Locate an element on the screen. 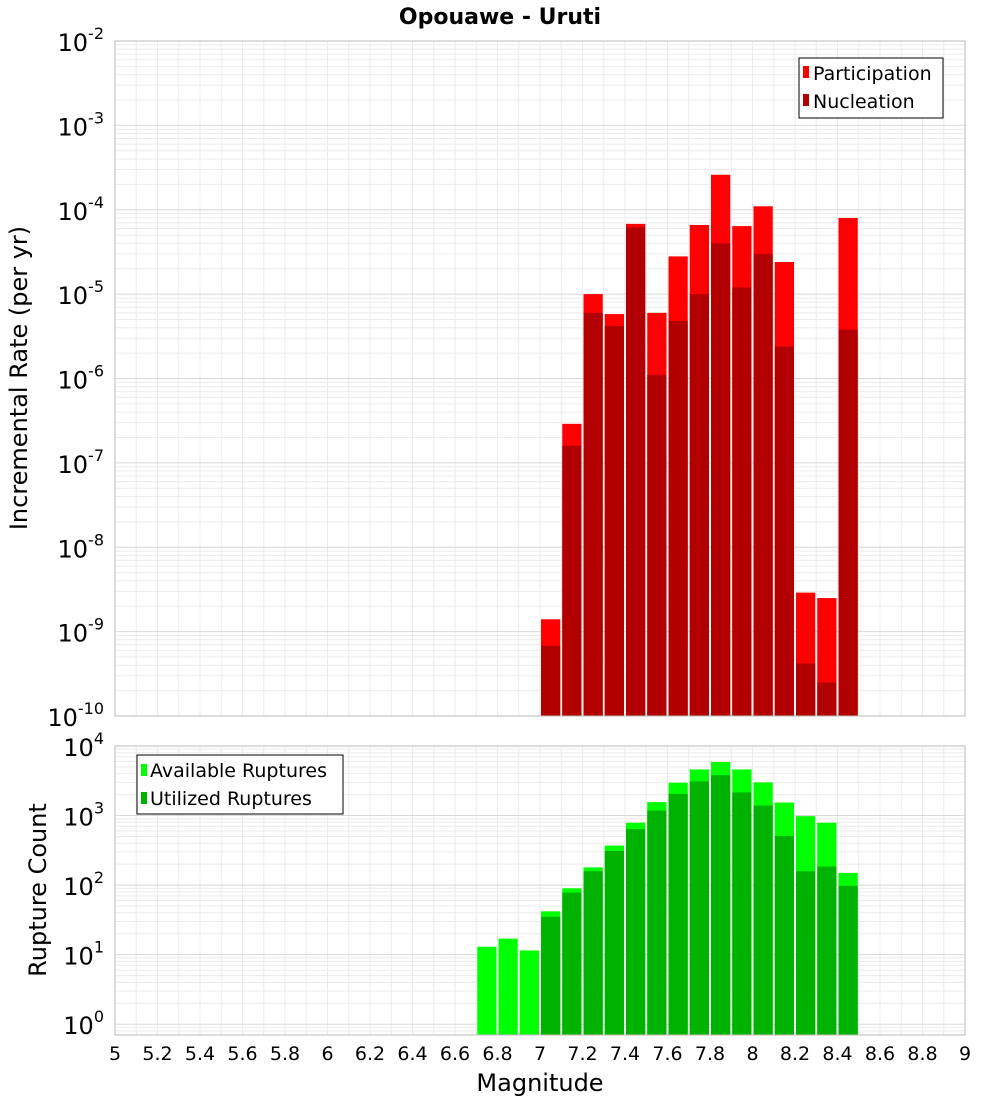 Image resolution: width=1000 pixels, height=1100 pixels. top-y-tick-label: 10⁻¹⁰ is located at coordinates (75, 715).